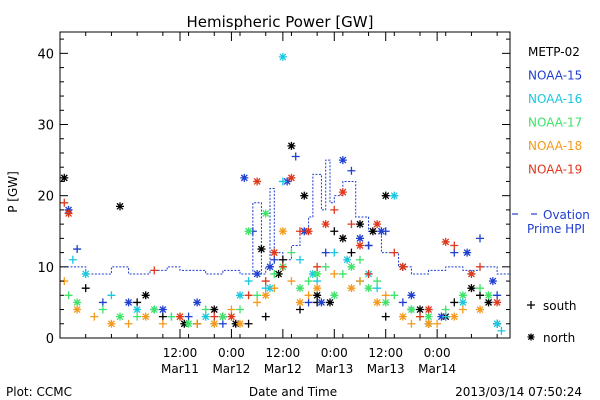 Image resolution: width=600 pixels, height=400 pixels. Describe the element at coordinates (554, 52) in the screenshot. I see `legend-metp-02: METP-02` at that location.